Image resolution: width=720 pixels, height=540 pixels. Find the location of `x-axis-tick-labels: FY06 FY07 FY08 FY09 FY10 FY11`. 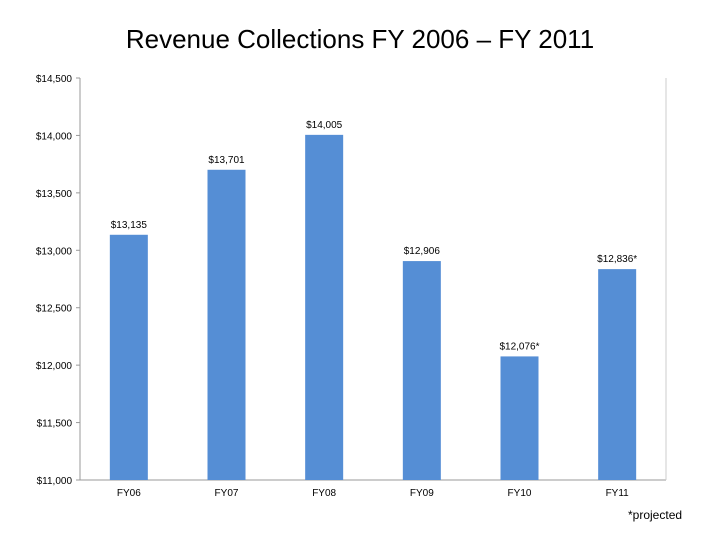

x-axis-tick-labels: FY06 FY07 FY08 FY09 FY10 FY11 is located at coordinates (373, 493).